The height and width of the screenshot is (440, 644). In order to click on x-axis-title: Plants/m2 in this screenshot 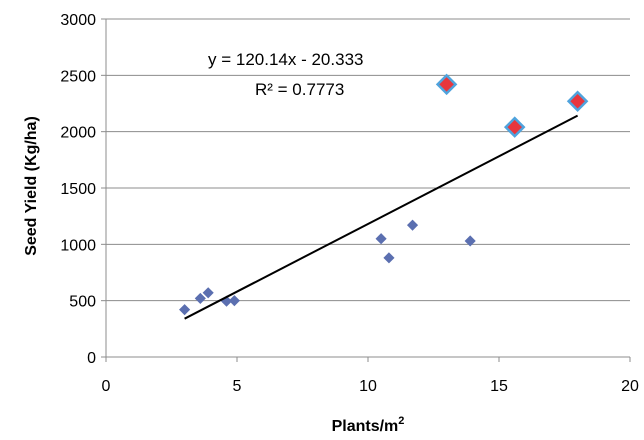, I will do `click(368, 425)`.